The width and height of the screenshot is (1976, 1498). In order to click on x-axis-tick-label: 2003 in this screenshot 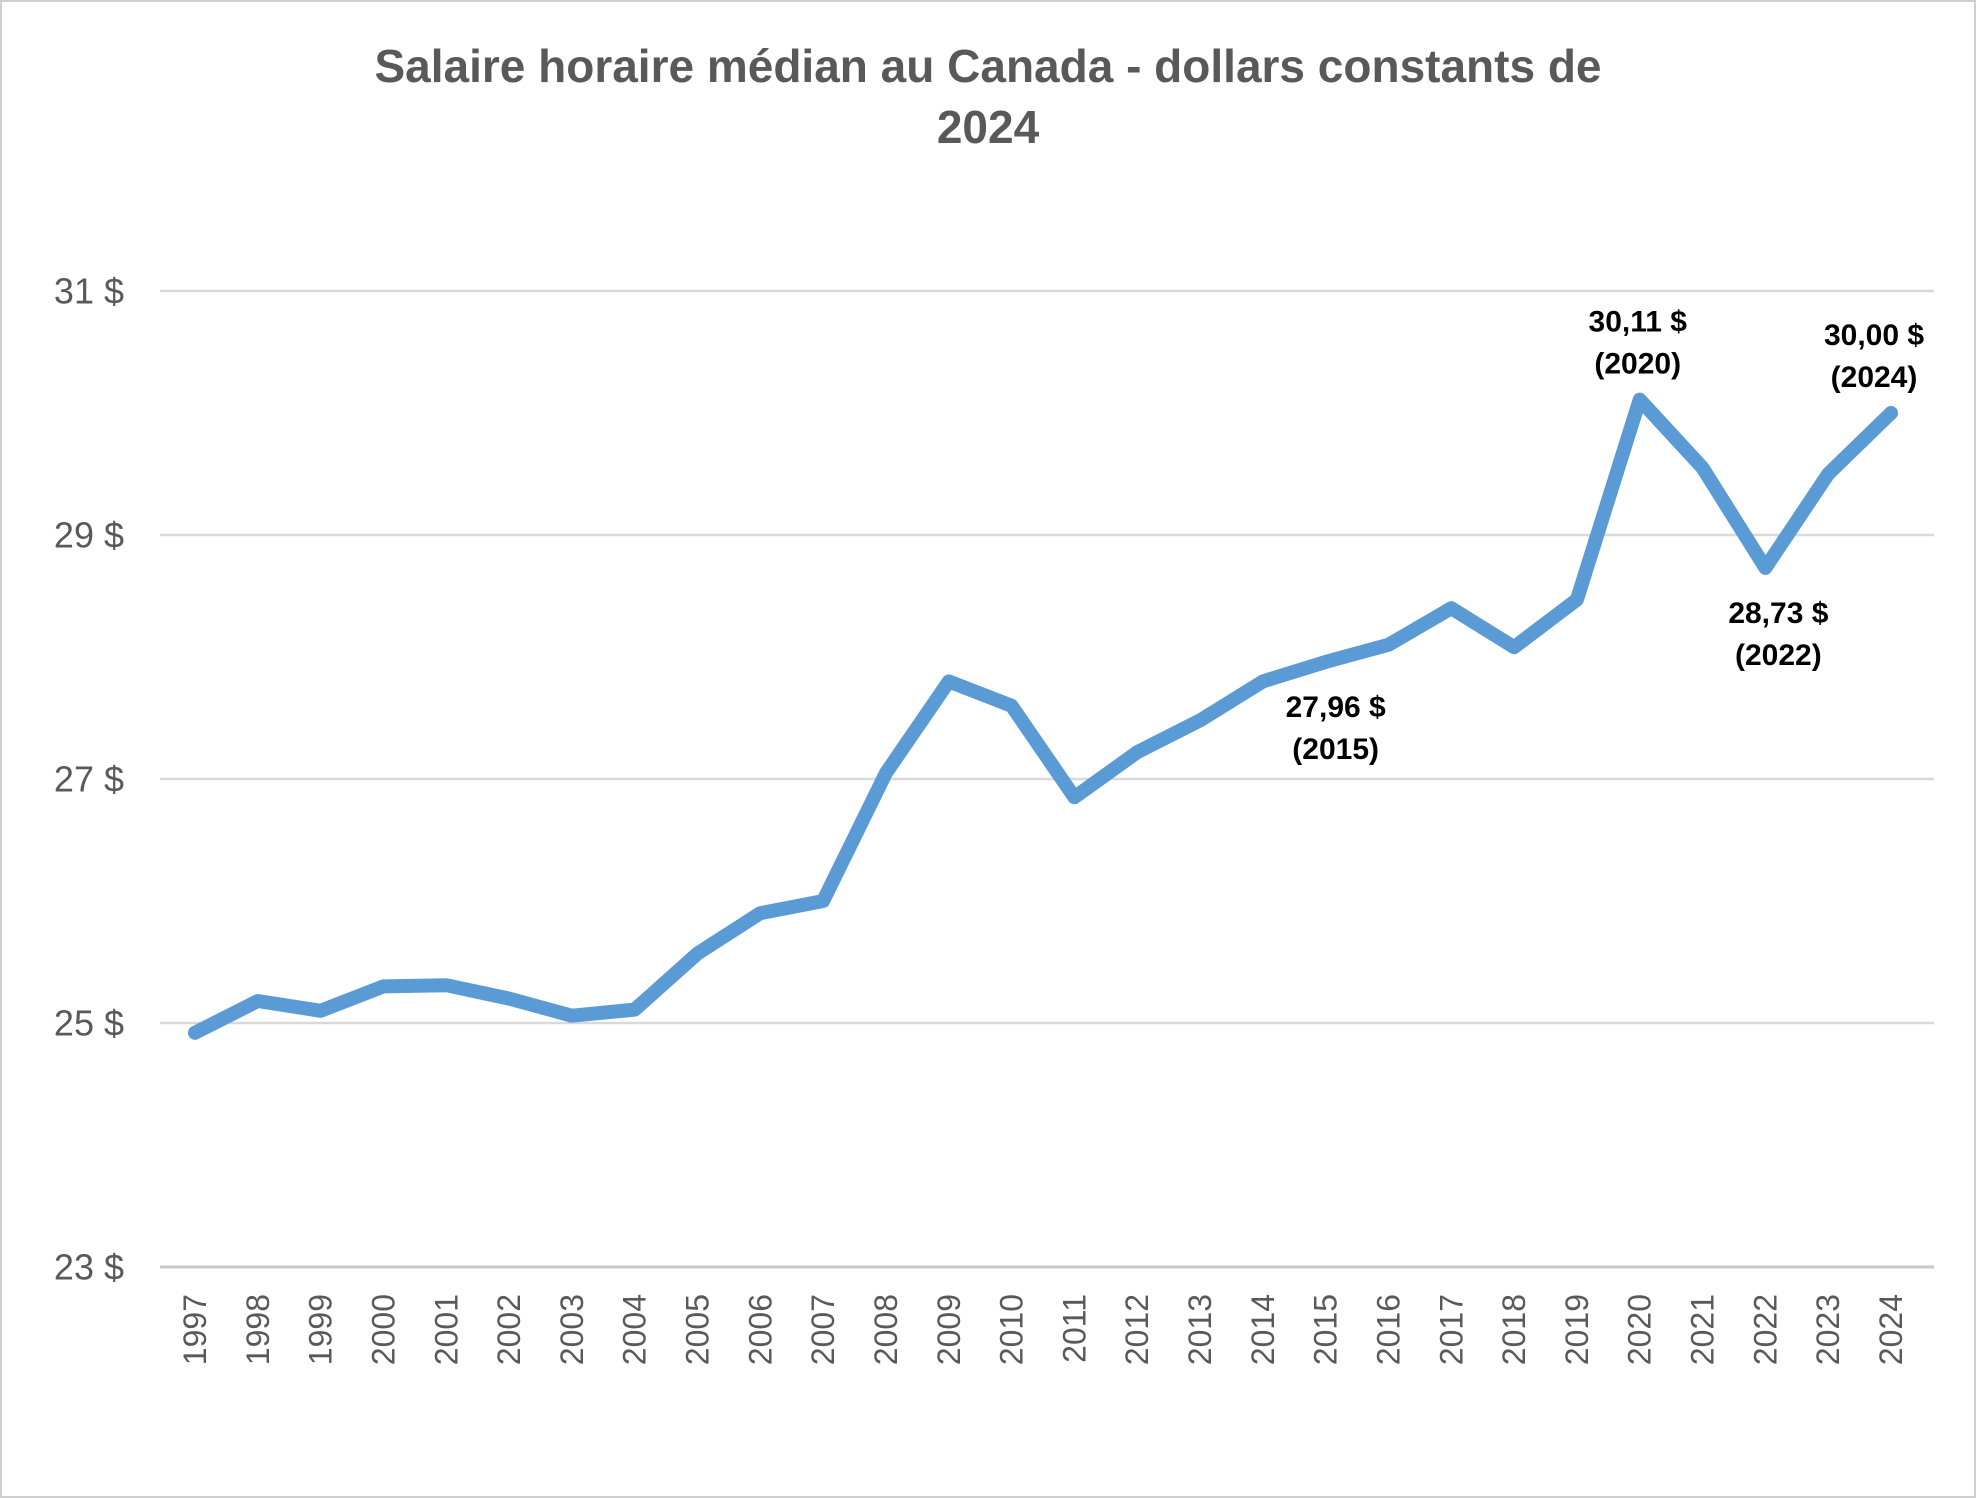, I will do `click(572, 1329)`.